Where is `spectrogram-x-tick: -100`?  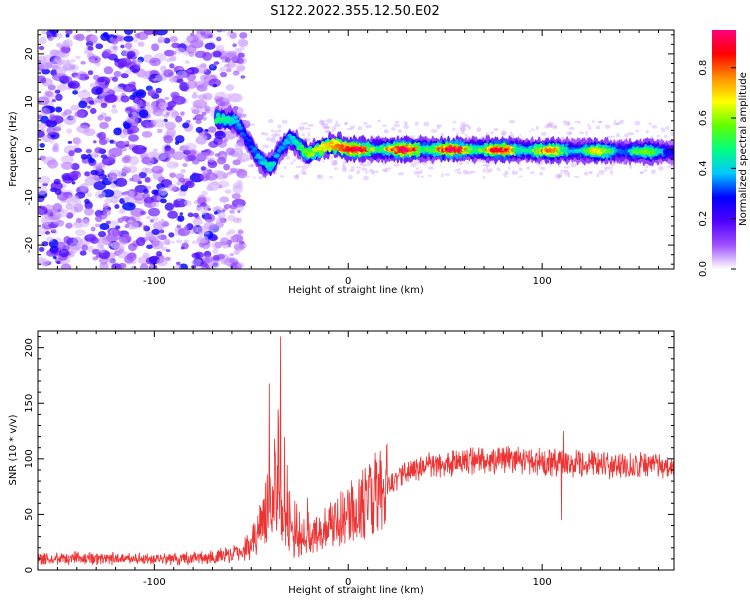
spectrogram-x-tick: -100 is located at coordinates (154, 158).